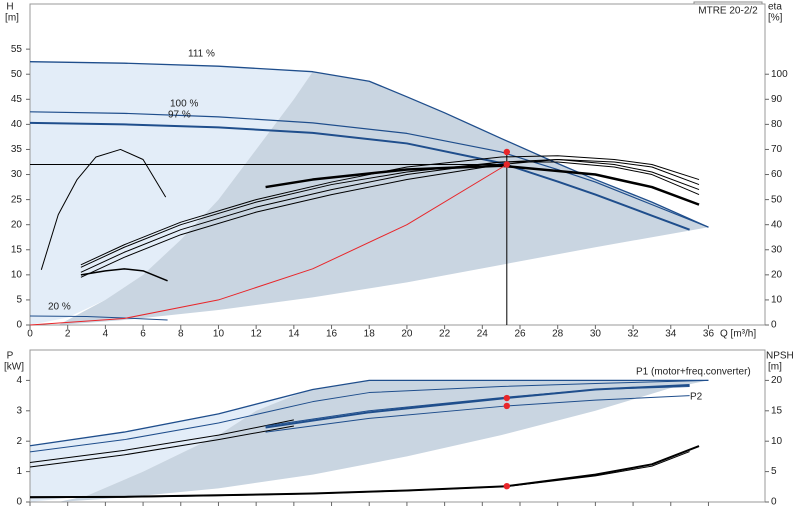  I want to click on chart-title: MTRE 20-2/2, so click(728, 11).